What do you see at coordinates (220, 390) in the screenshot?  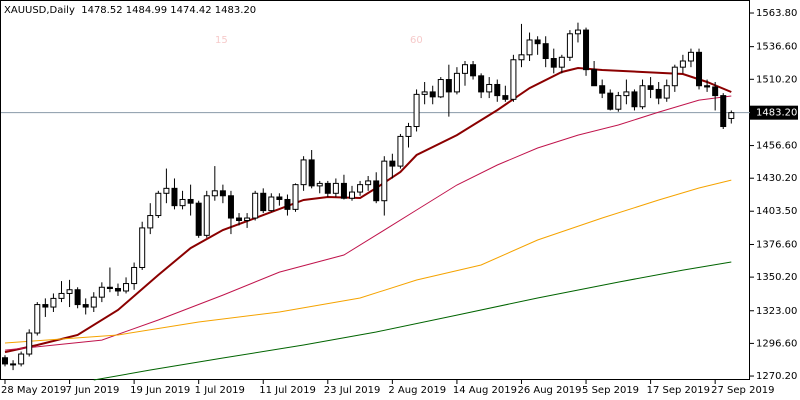 I see `x-tick-label: 1 Jul 2019` at bounding box center [220, 390].